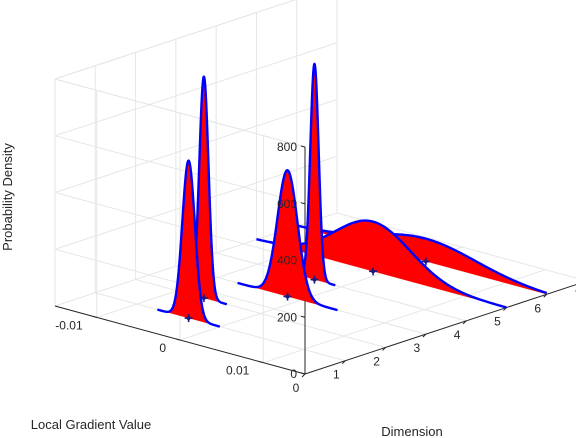 This screenshot has height=438, width=576. I want to click on y-tick-label: -0.01, so click(69, 325).